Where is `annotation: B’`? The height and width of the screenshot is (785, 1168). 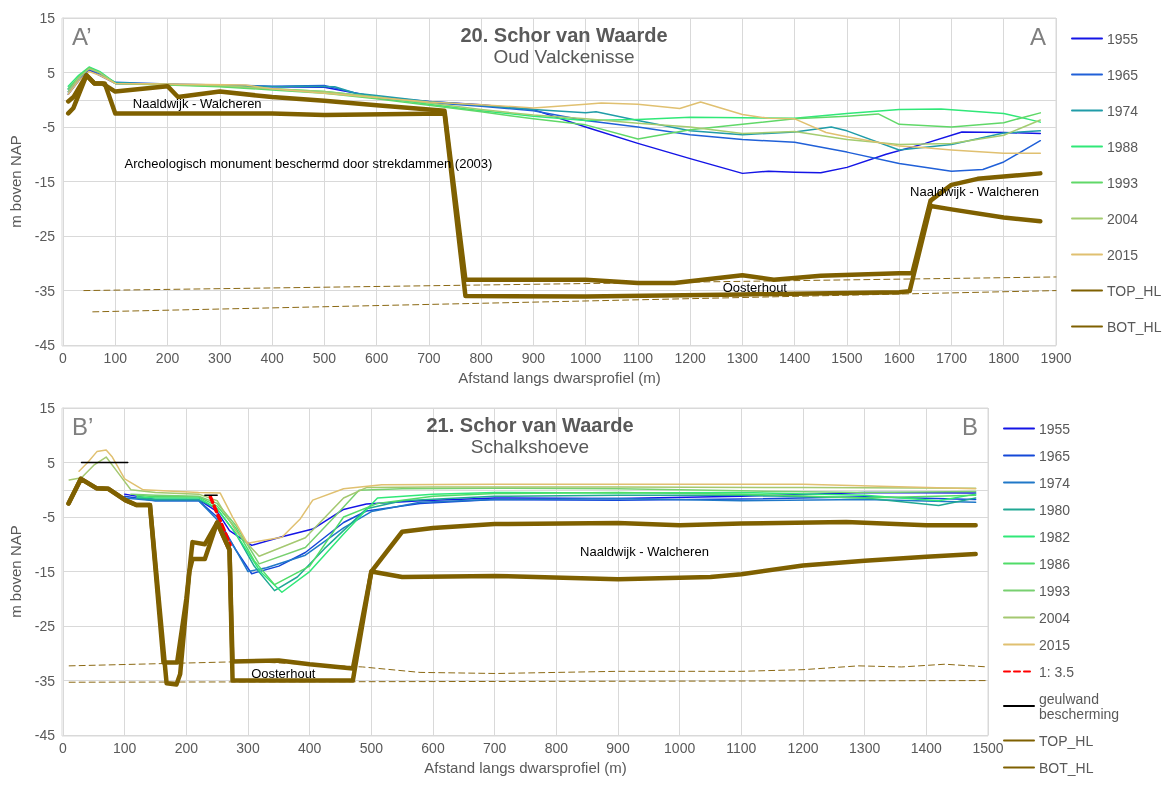
annotation: B’ is located at coordinates (83, 426).